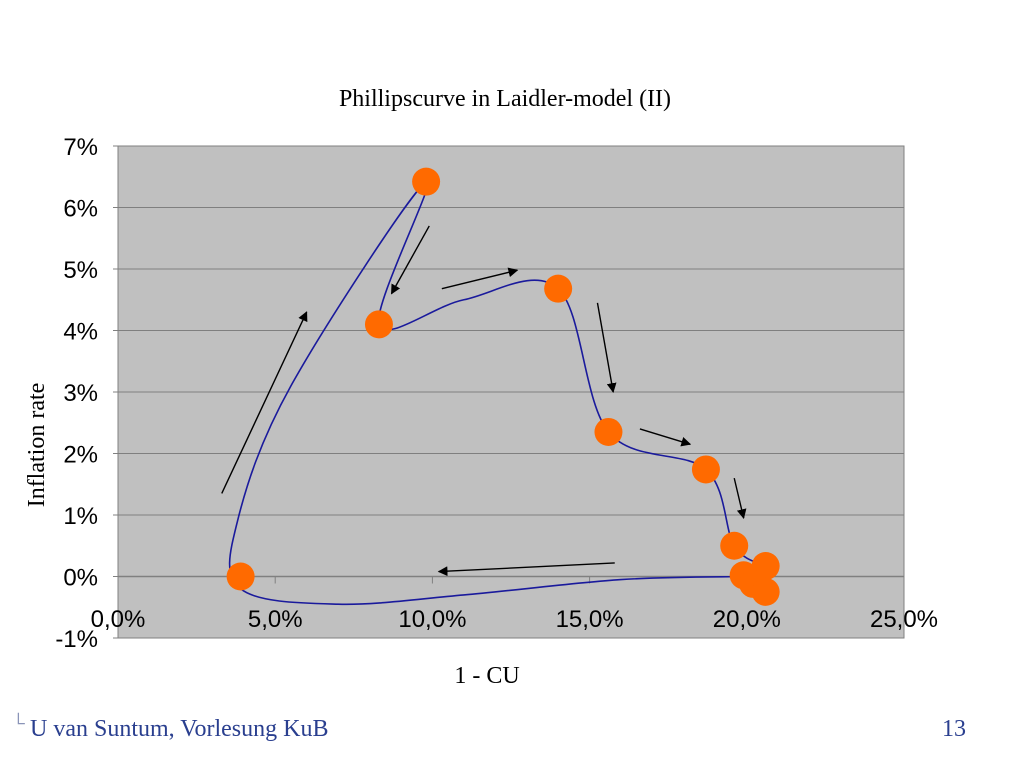 The image size is (1024, 768). Describe the element at coordinates (590, 619) in the screenshot. I see `x-tick-label: 15,0%` at that location.